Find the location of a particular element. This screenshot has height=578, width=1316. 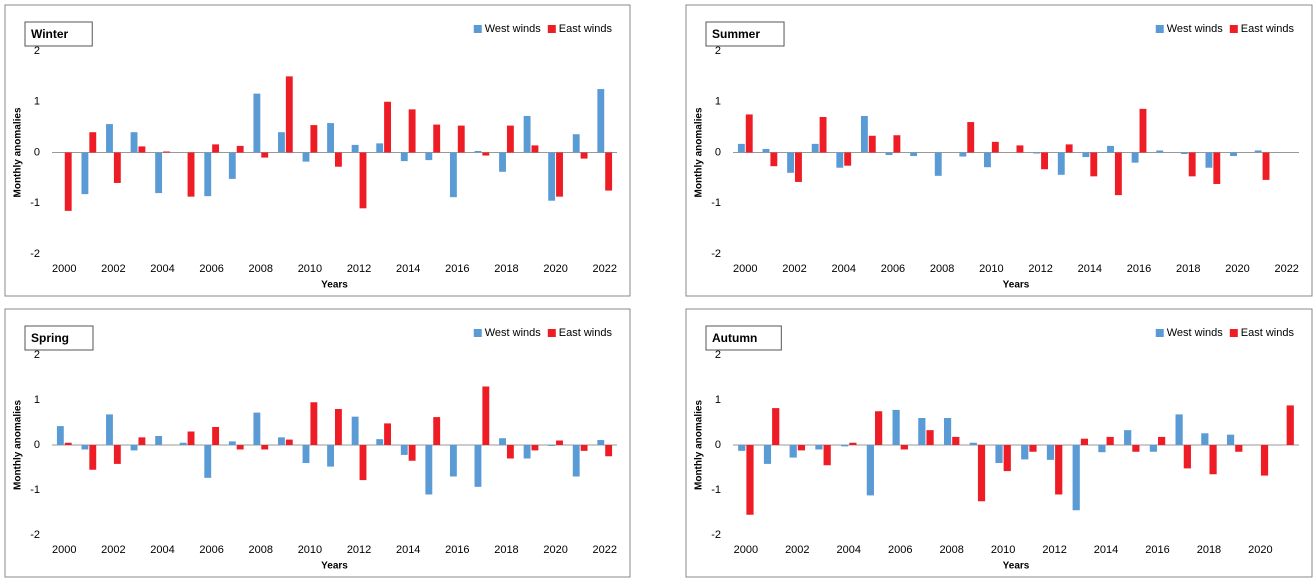

x-tick-label: 2010 is located at coordinates (310, 269).